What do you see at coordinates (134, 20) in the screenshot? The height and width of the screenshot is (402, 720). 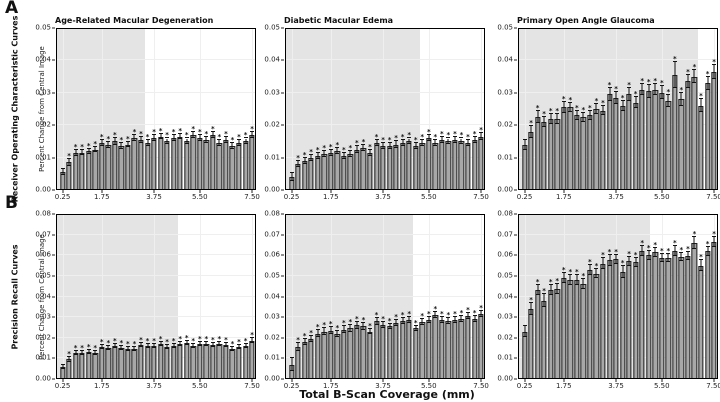 I see `chart-title: Age-Related Macular Degeneration` at bounding box center [134, 20].